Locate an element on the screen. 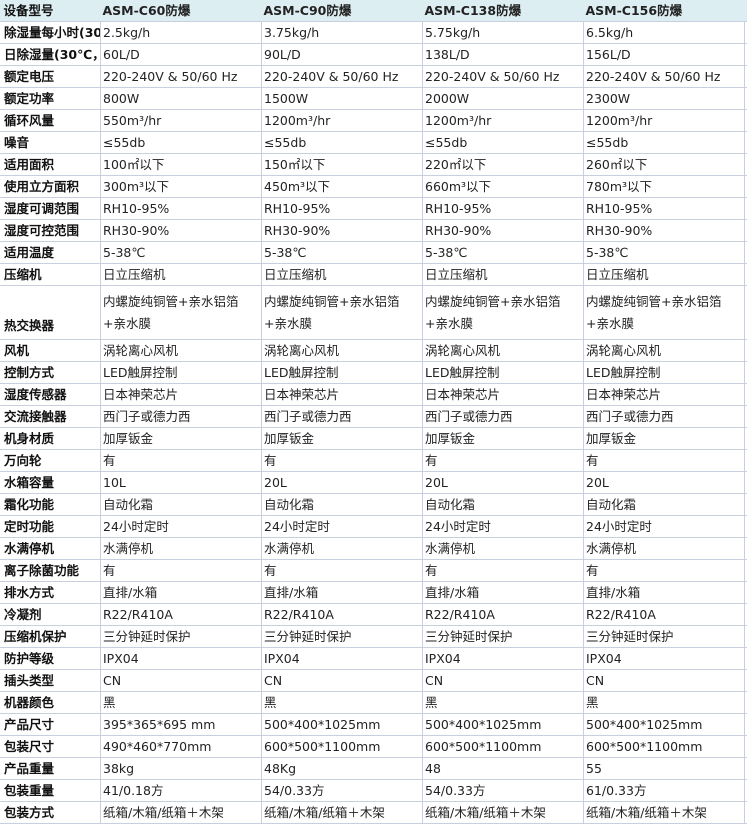 This screenshot has height=830, width=747. spec-label: 防护等级 is located at coordinates (50, 658).